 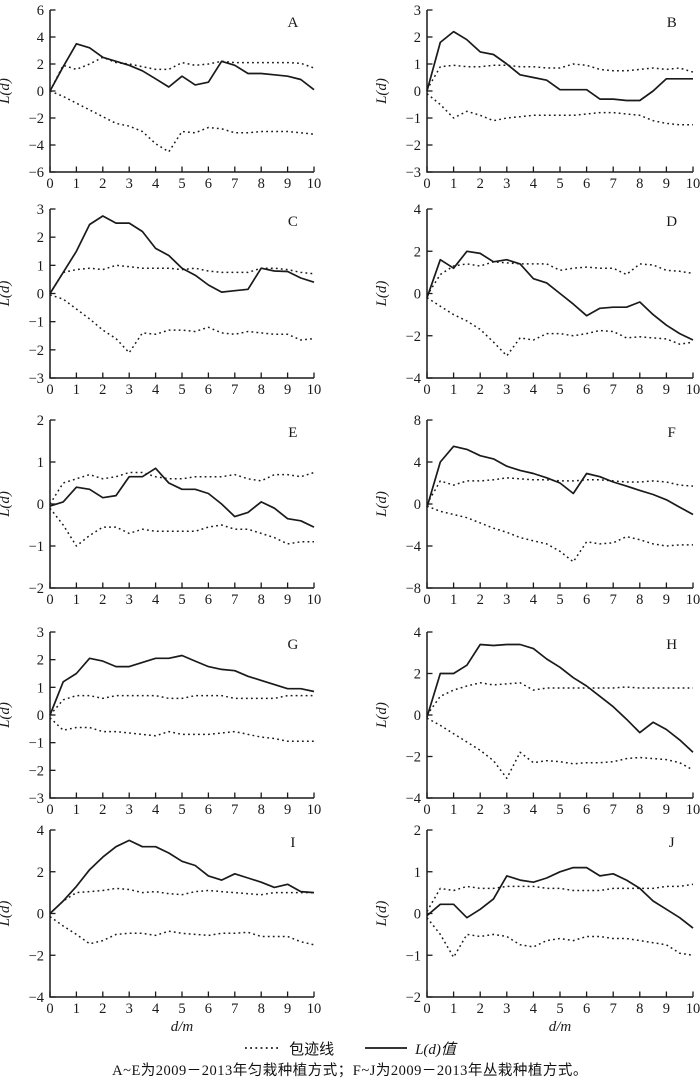 I want to click on legend-label-envelope: 包迹线, so click(x=312, y=1049).